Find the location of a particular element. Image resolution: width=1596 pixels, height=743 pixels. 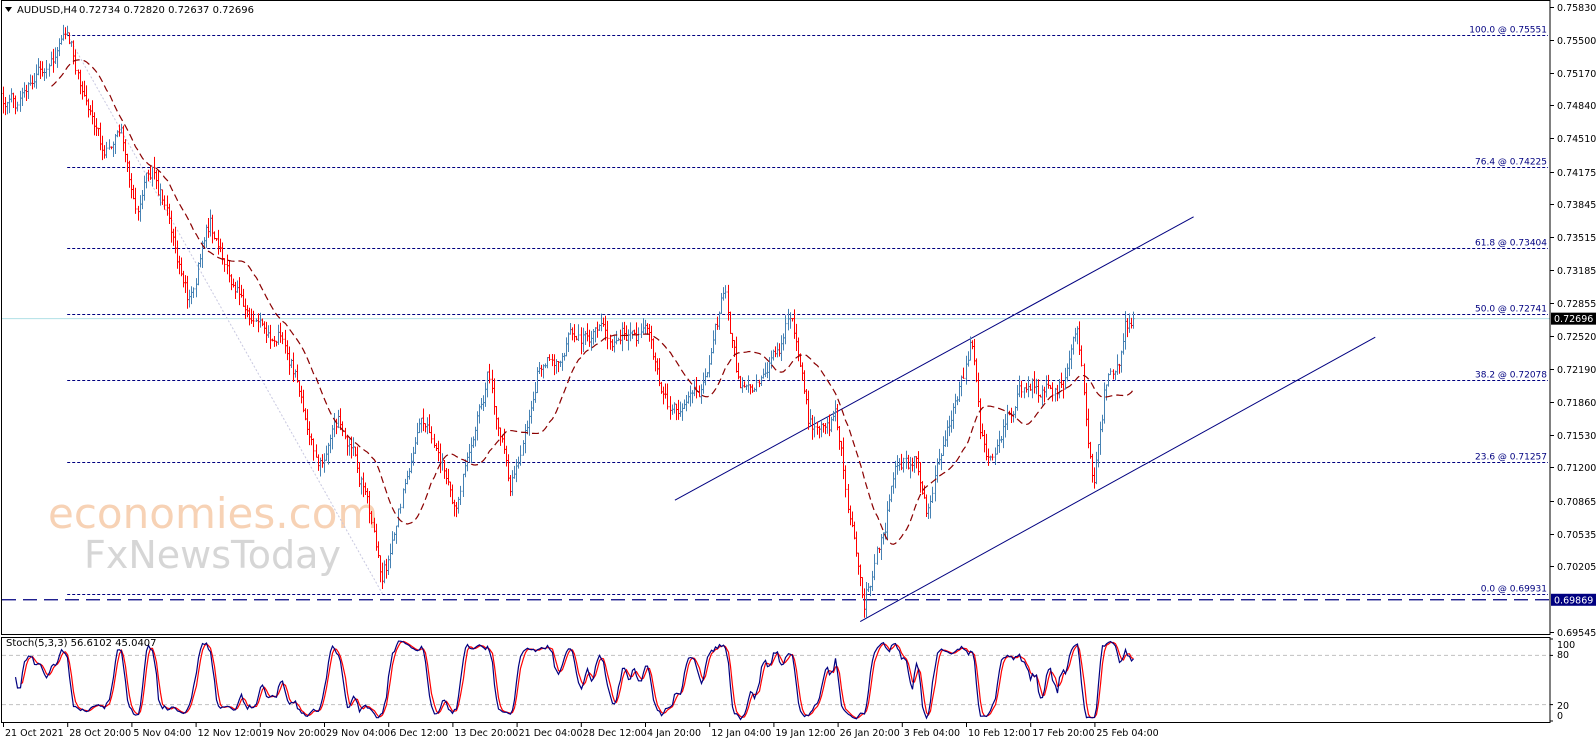

stochastic-axis-label: 100 is located at coordinates (1566, 645).